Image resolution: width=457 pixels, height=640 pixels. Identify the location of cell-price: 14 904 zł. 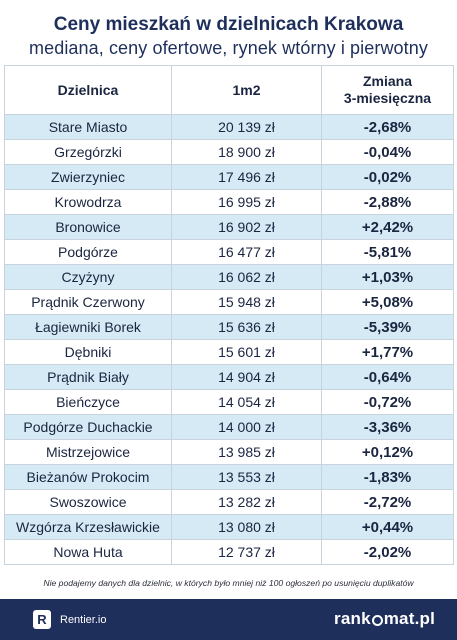
(246, 377).